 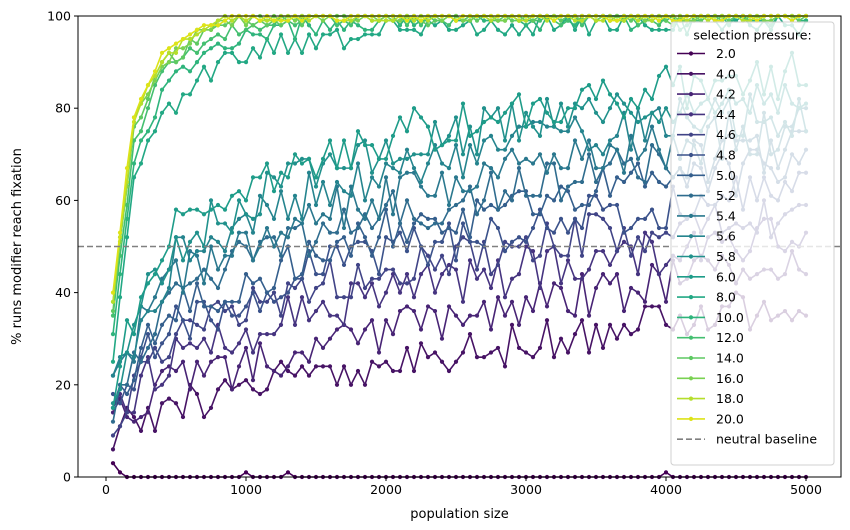 What do you see at coordinates (63, 200) in the screenshot?
I see `y-tick-label: 60` at bounding box center [63, 200].